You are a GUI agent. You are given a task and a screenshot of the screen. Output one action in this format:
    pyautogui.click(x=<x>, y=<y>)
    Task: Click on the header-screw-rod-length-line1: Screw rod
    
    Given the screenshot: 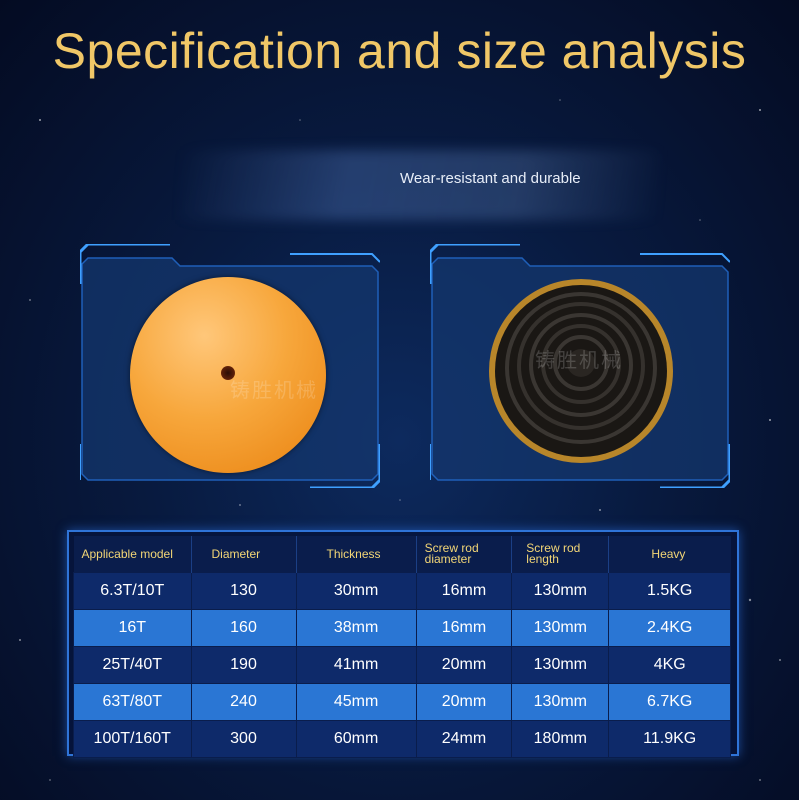 What is the action you would take?
    pyautogui.click(x=553, y=548)
    